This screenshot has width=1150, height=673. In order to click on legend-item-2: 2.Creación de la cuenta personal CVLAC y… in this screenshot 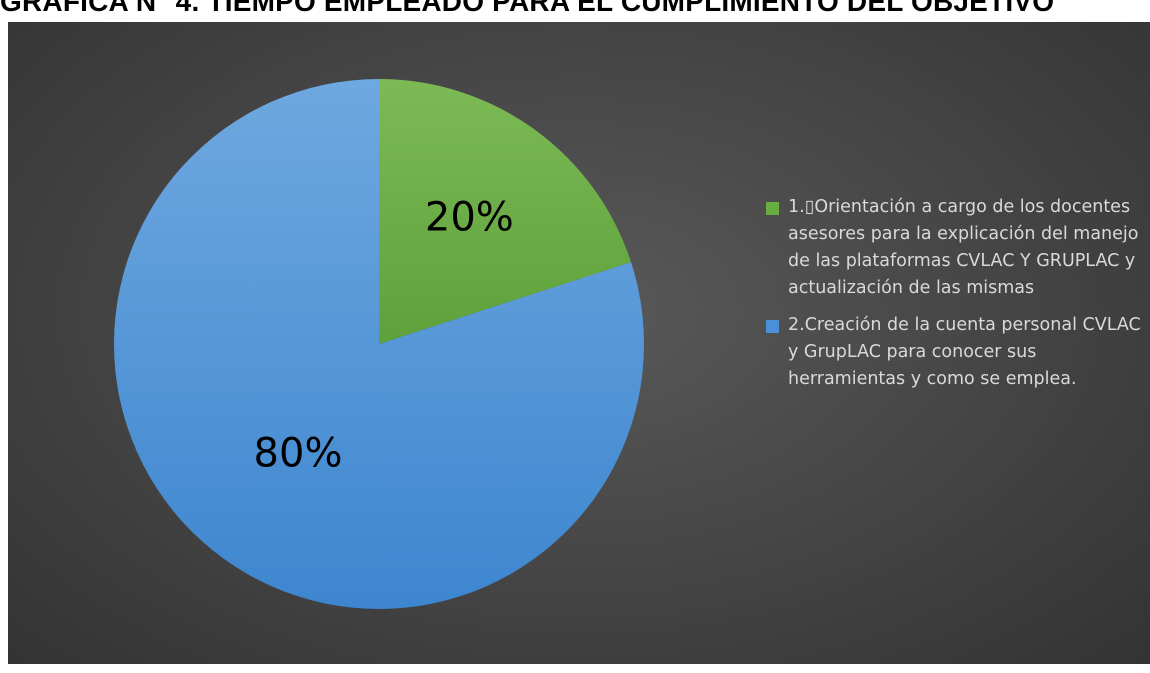, I will do `click(956, 352)`.